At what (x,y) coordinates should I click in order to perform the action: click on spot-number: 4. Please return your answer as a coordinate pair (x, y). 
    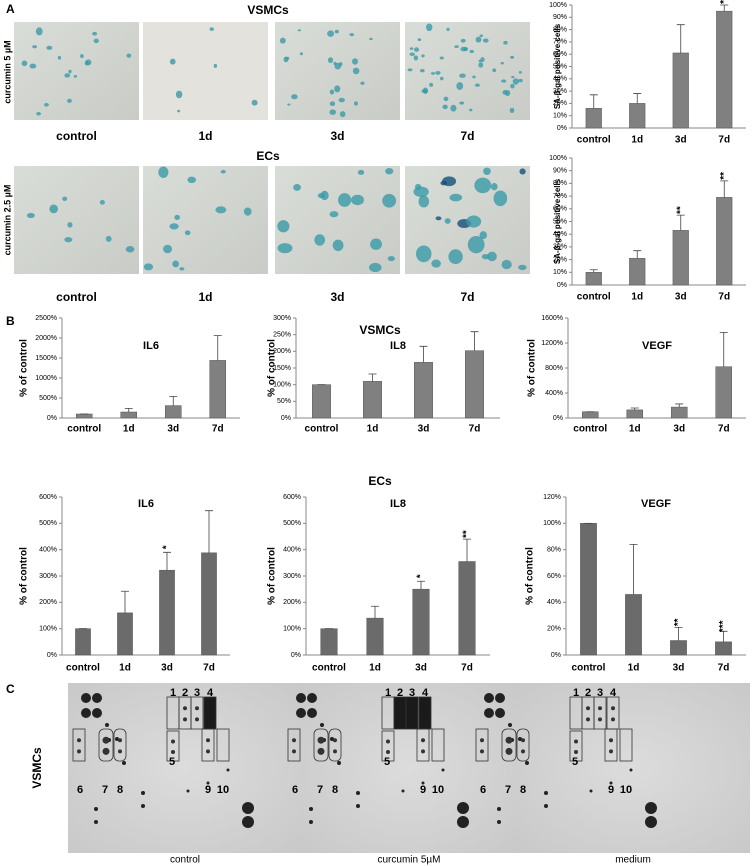
    Looking at the image, I should click on (613, 693).